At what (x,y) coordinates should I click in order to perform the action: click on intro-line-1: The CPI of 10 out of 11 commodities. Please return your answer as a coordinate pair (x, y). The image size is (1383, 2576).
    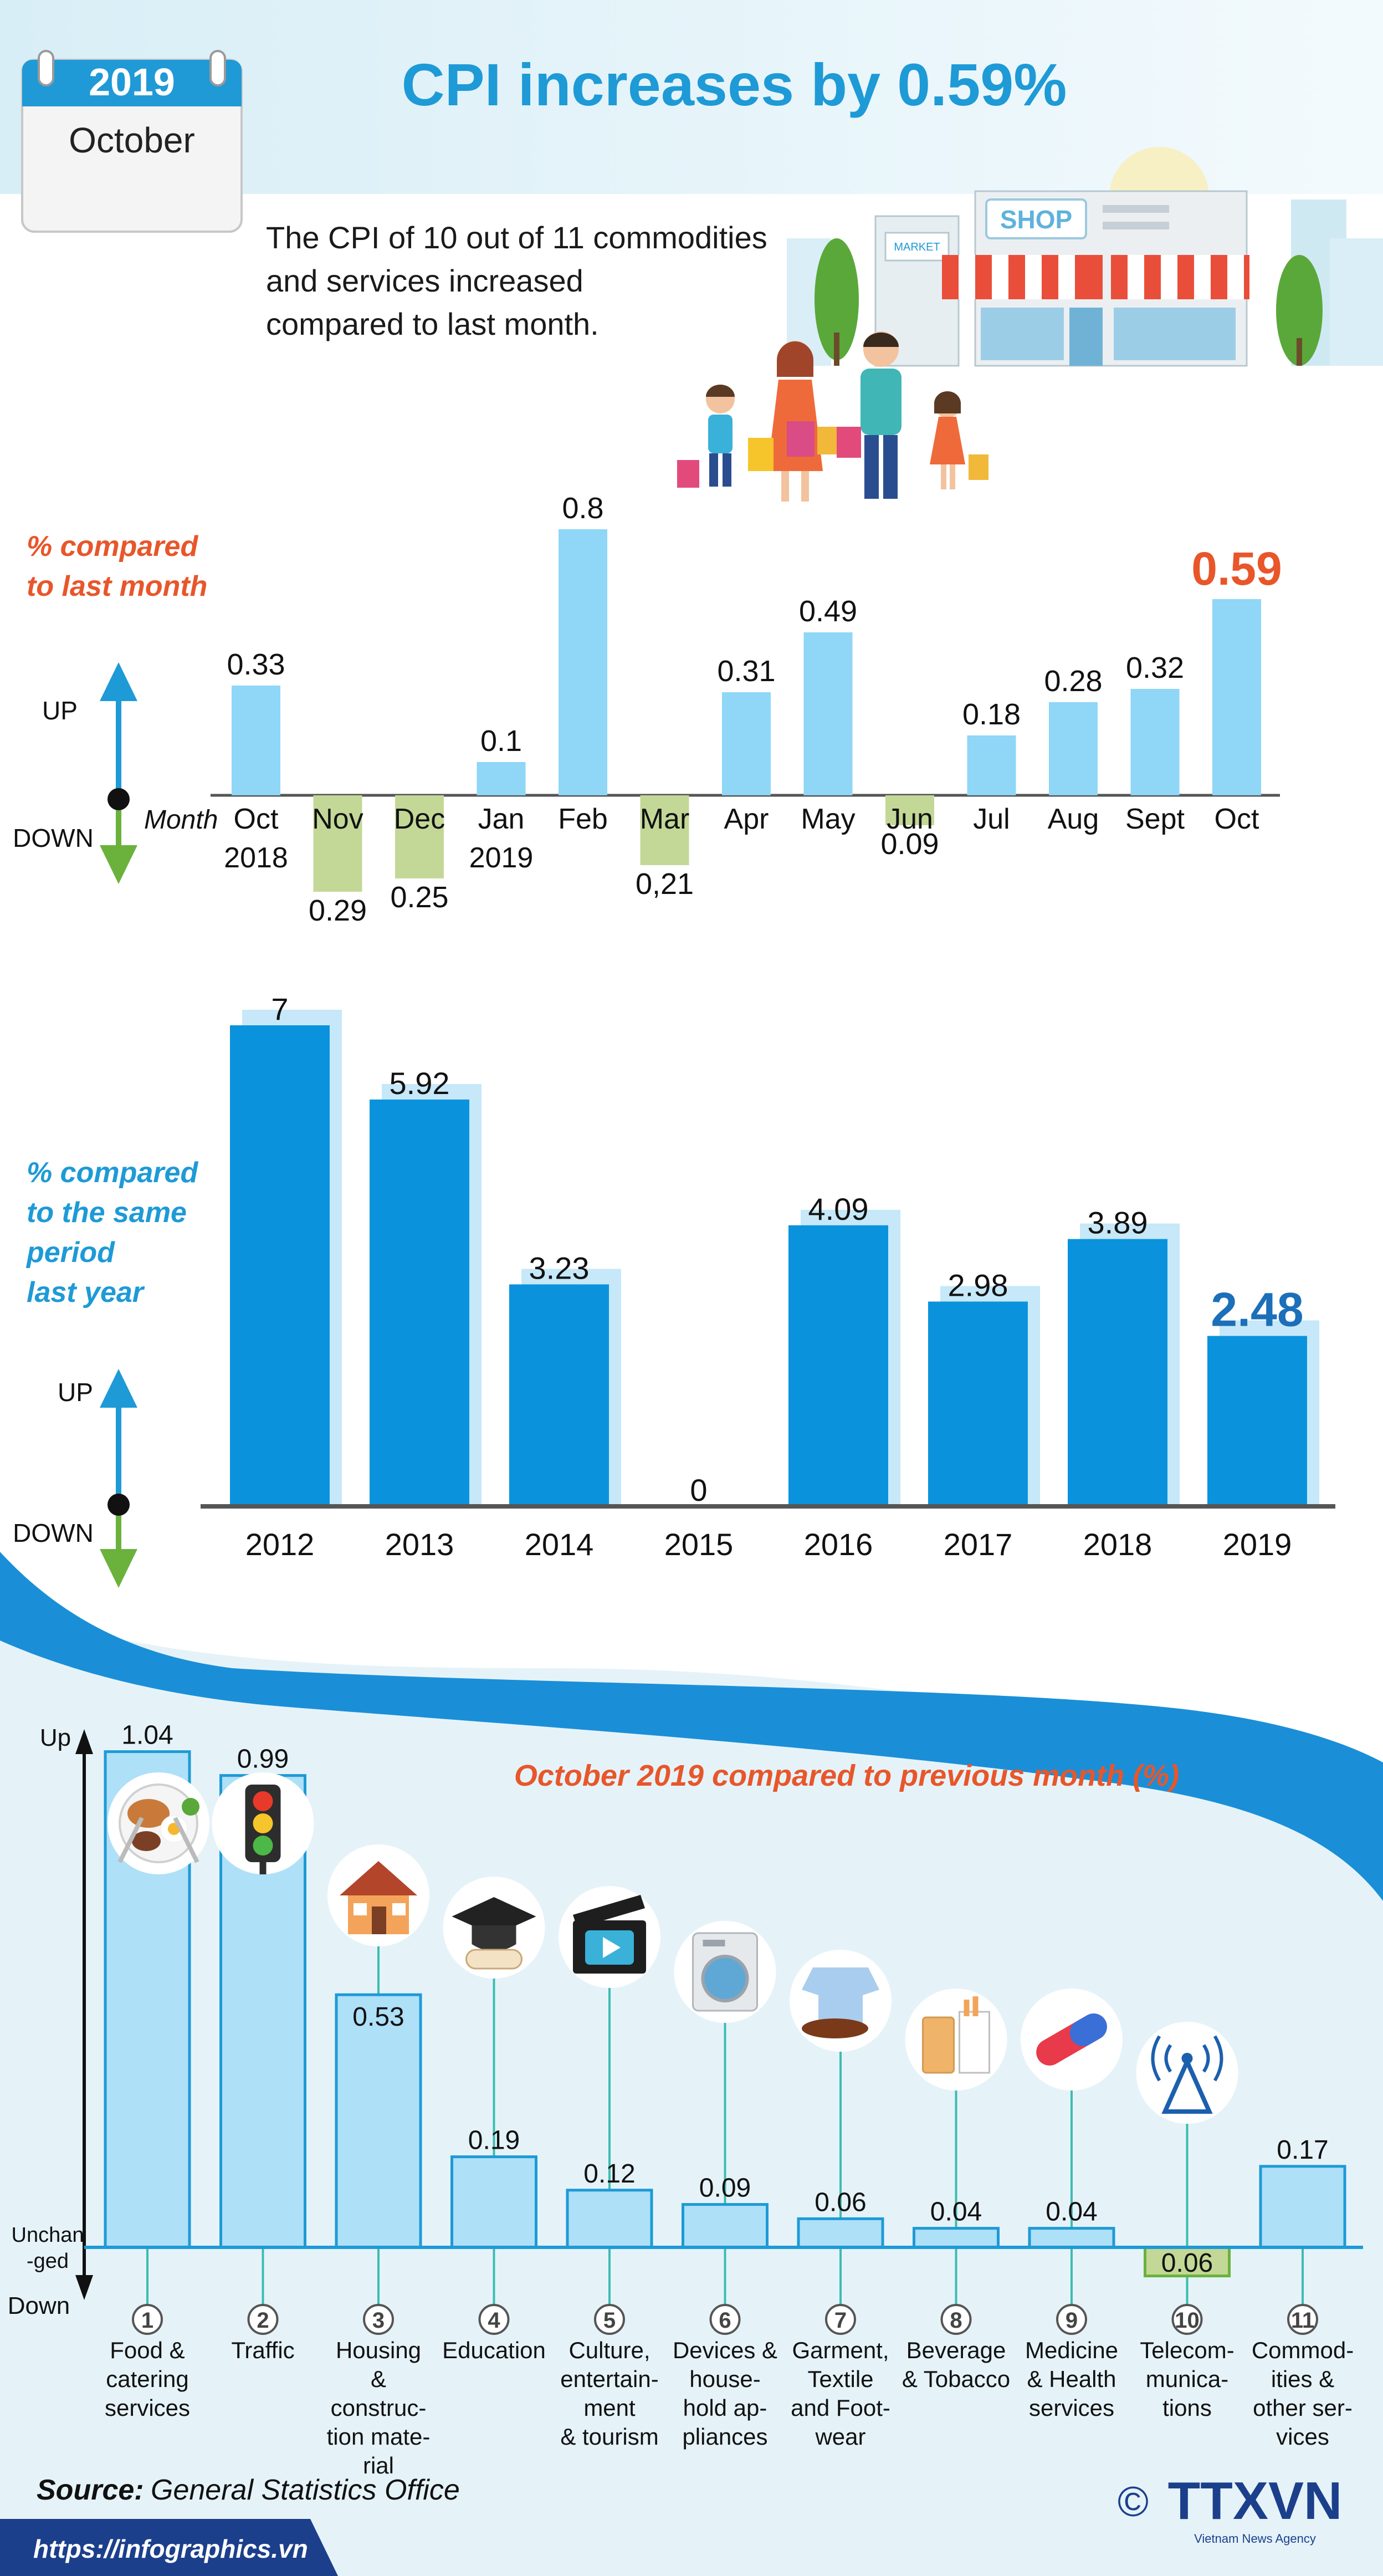
    Looking at the image, I should click on (516, 237).